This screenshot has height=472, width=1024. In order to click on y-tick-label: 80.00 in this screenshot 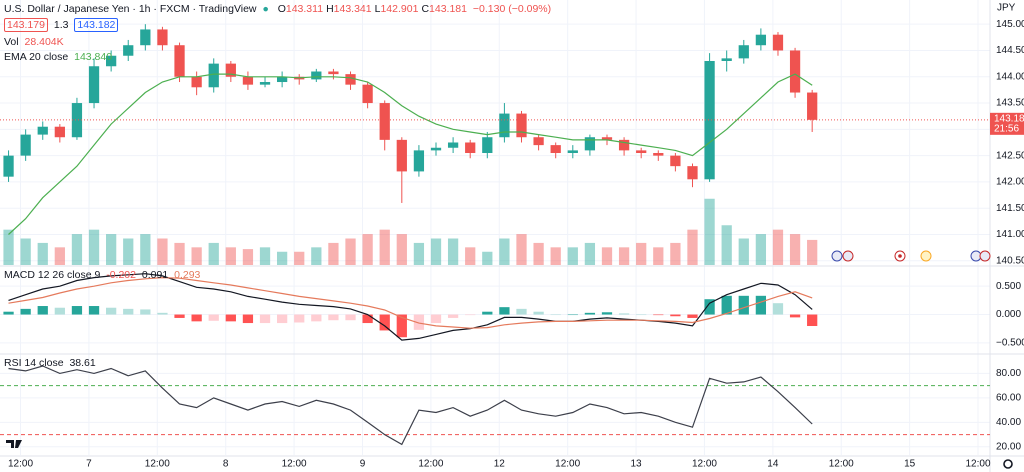, I will do `click(1008, 373)`.